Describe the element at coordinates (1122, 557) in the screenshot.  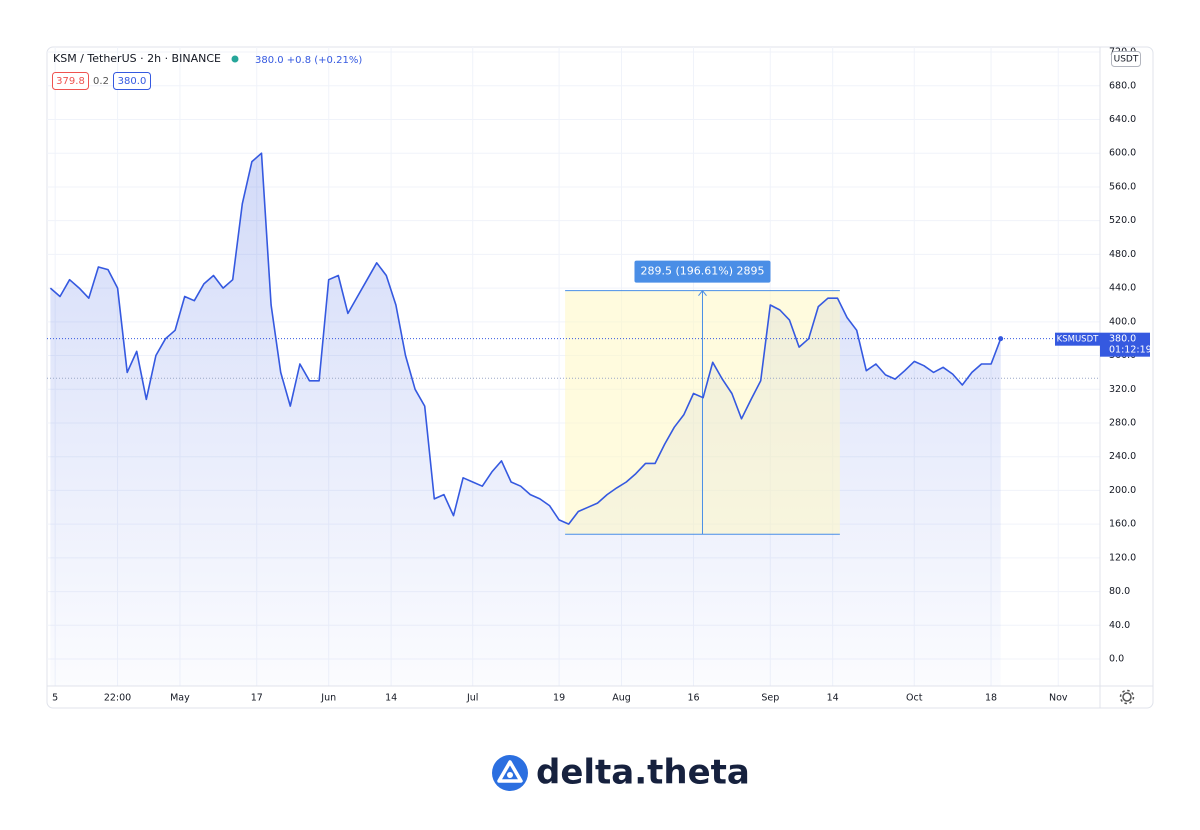
I see `y-tick-label: 120.0` at that location.